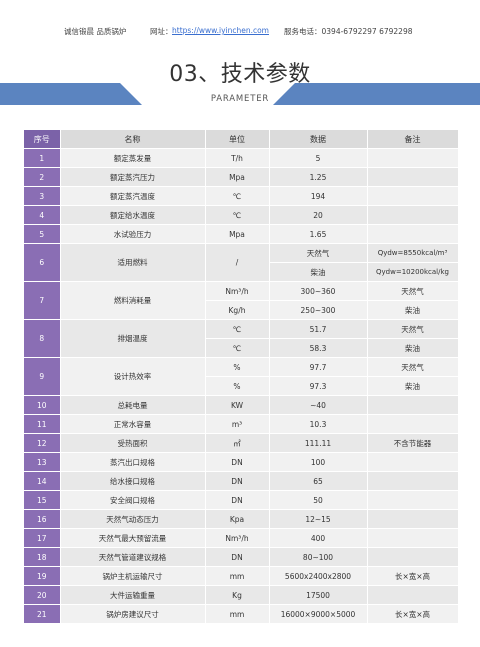 This screenshot has width=480, height=647. I want to click on row-name: 给水接口规格, so click(133, 481).